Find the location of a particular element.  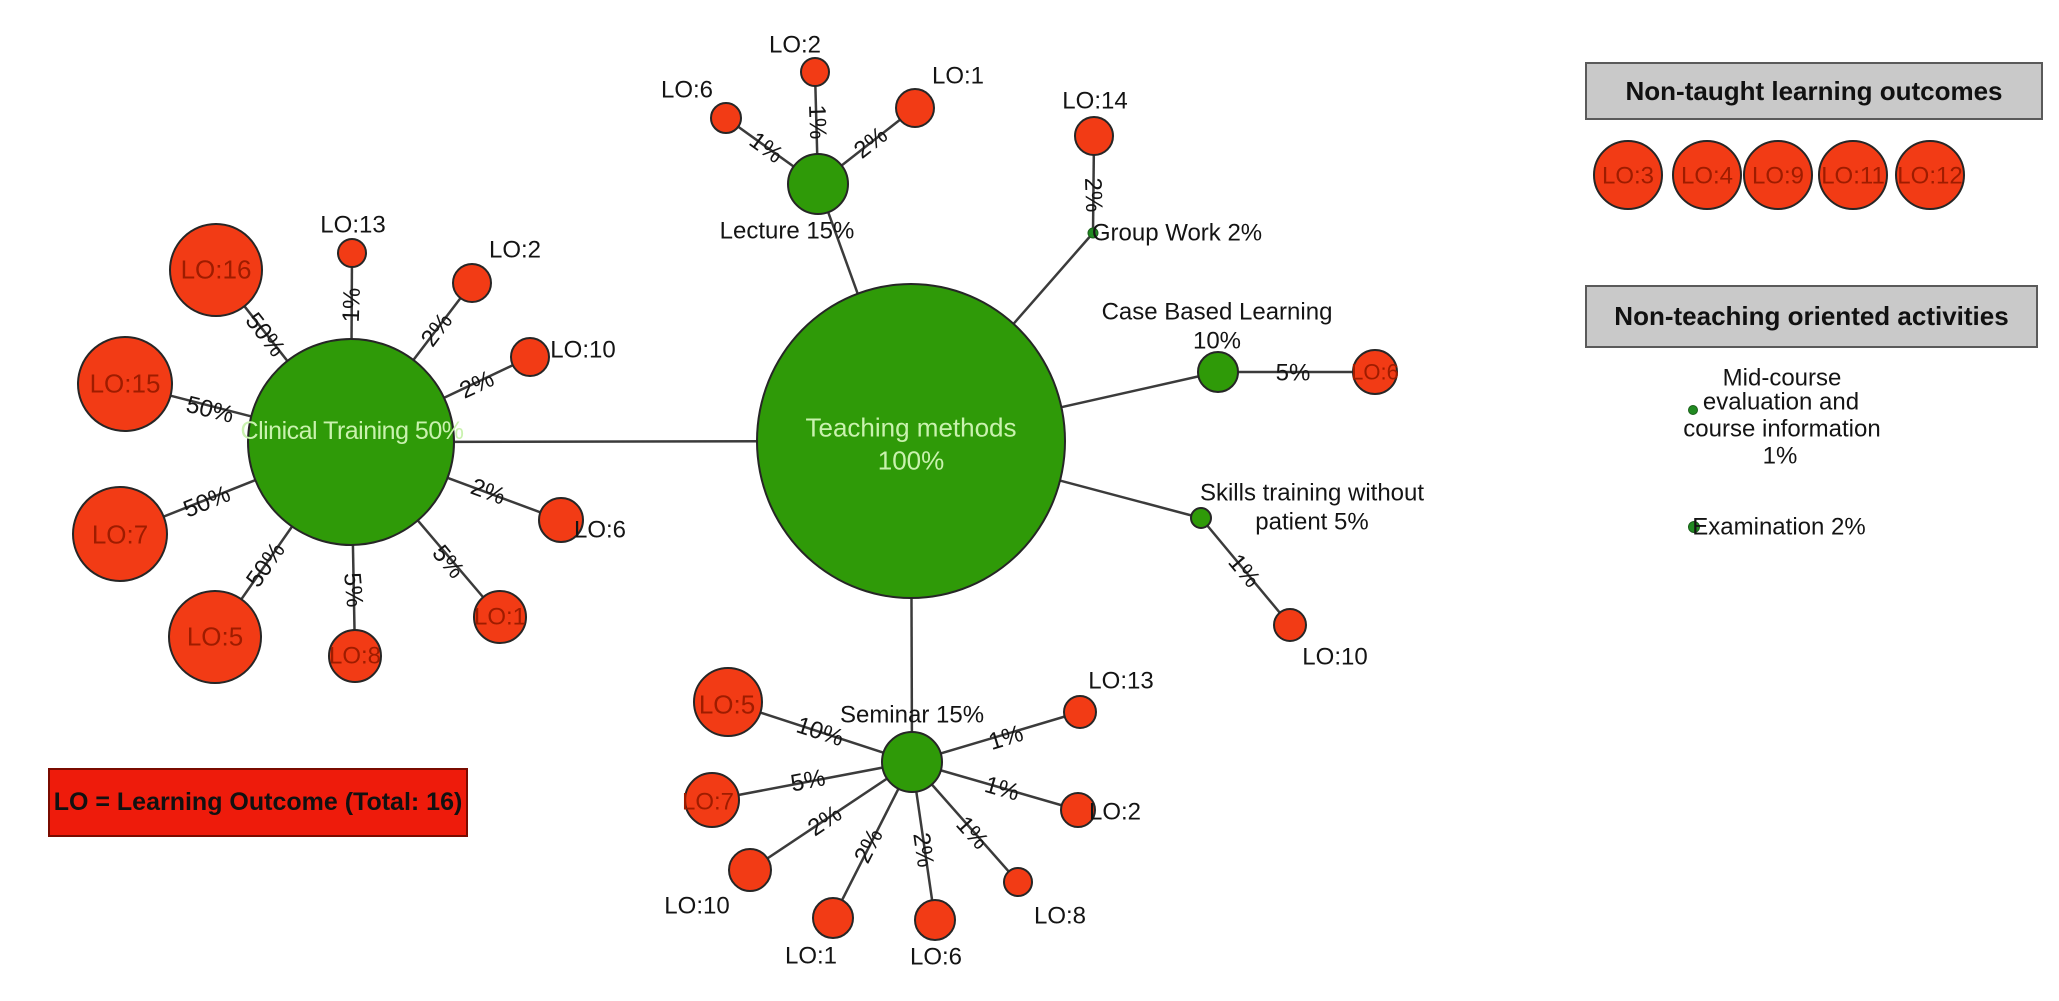

node-lecture-lo2 is located at coordinates (815, 72).